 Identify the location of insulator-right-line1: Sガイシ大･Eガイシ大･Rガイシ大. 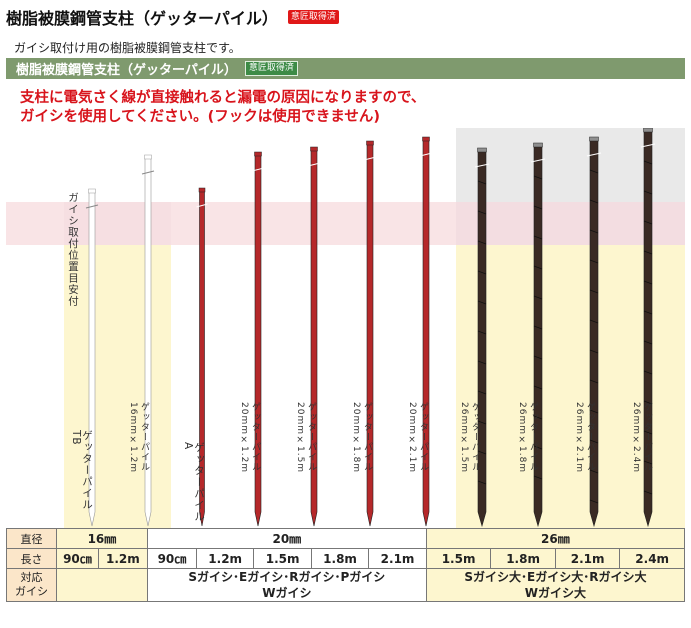
(555, 577).